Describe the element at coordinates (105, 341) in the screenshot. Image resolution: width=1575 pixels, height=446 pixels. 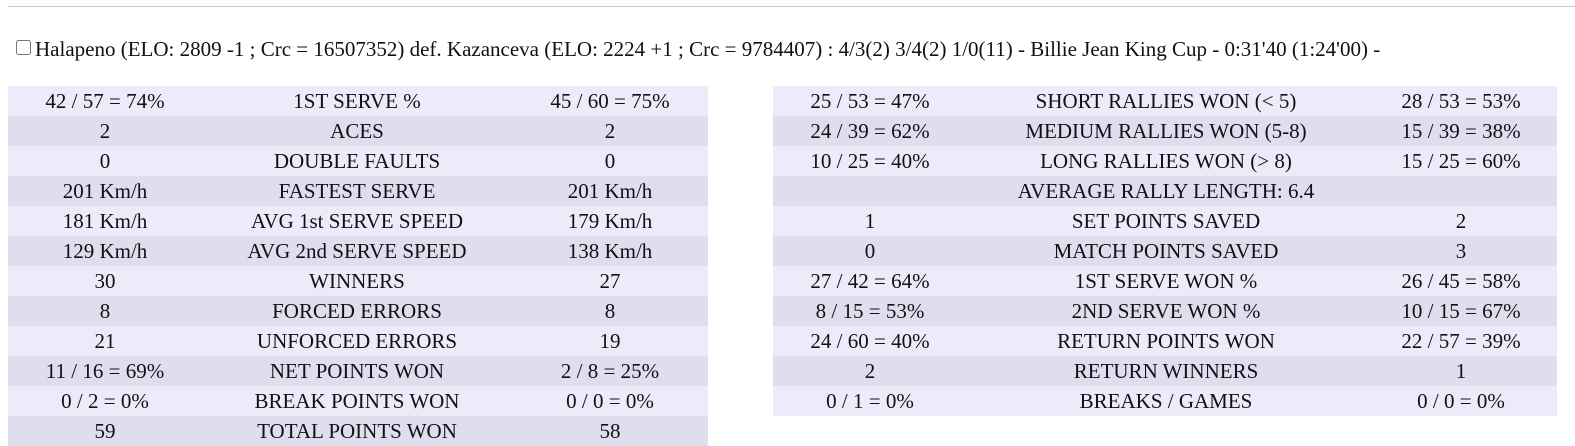
I see `stat-player1-value: 21` at that location.